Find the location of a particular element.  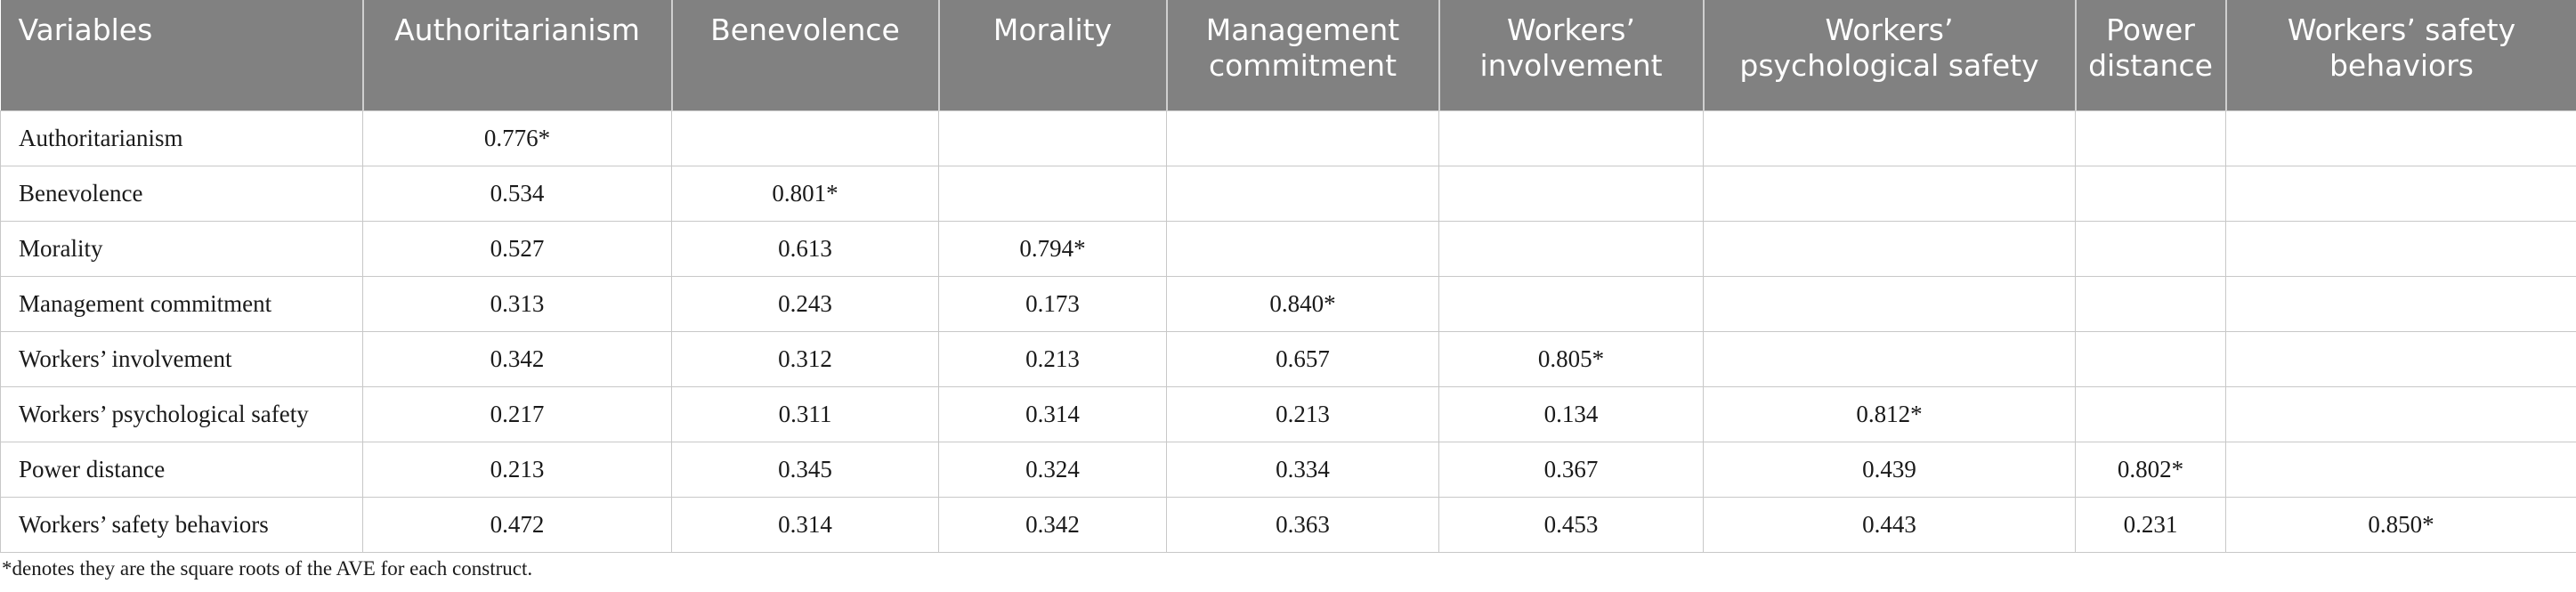

table-cell: 0.367 is located at coordinates (1571, 469).